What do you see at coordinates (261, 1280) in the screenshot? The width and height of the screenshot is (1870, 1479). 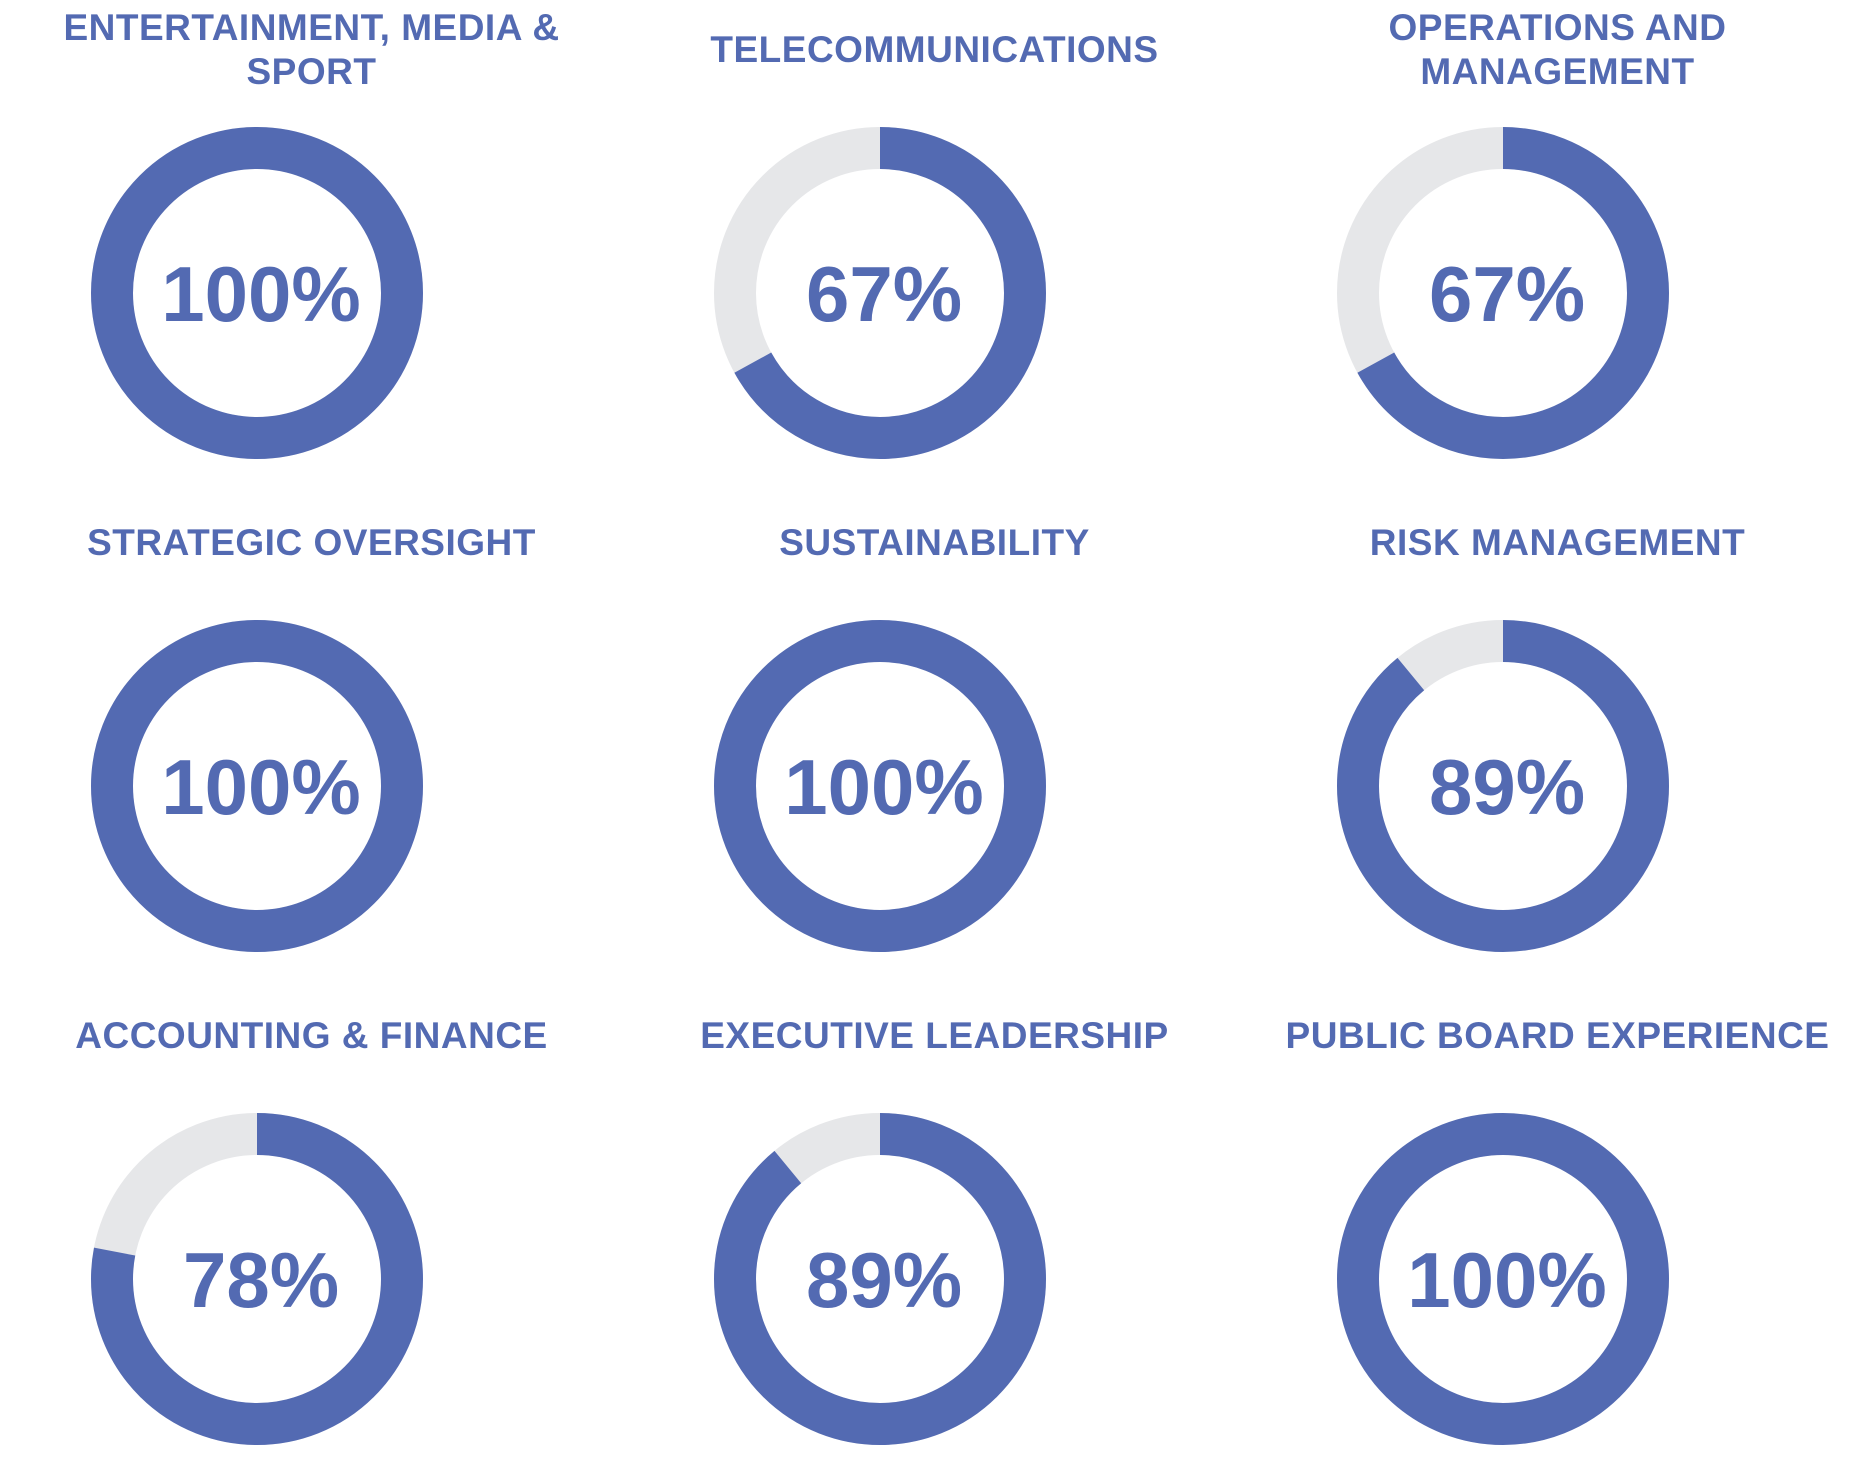 I see `donut-value-label: 78%` at bounding box center [261, 1280].